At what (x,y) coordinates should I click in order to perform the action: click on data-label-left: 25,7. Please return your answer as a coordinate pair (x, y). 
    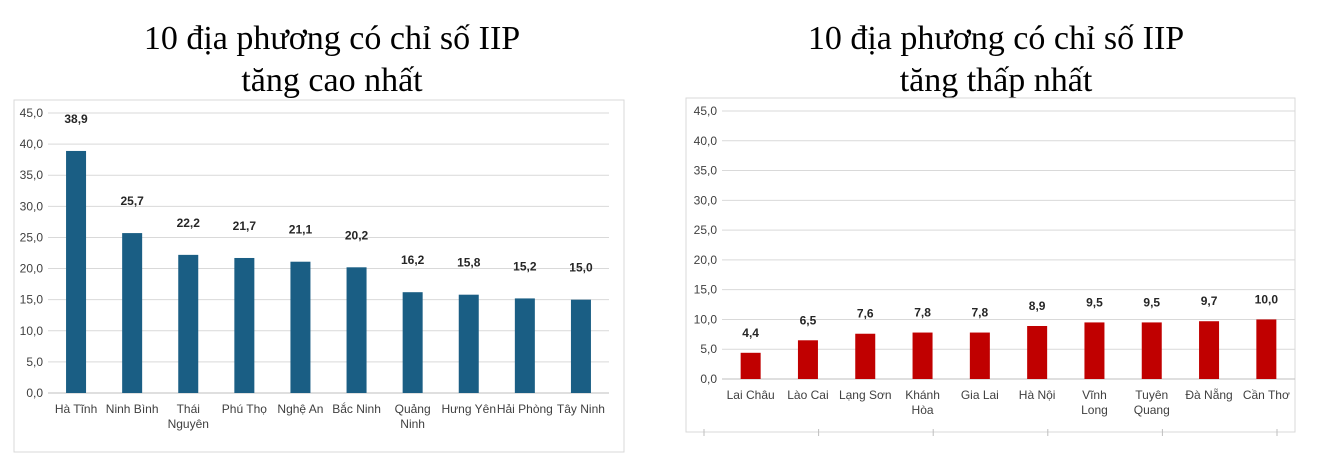
    Looking at the image, I should click on (132, 201).